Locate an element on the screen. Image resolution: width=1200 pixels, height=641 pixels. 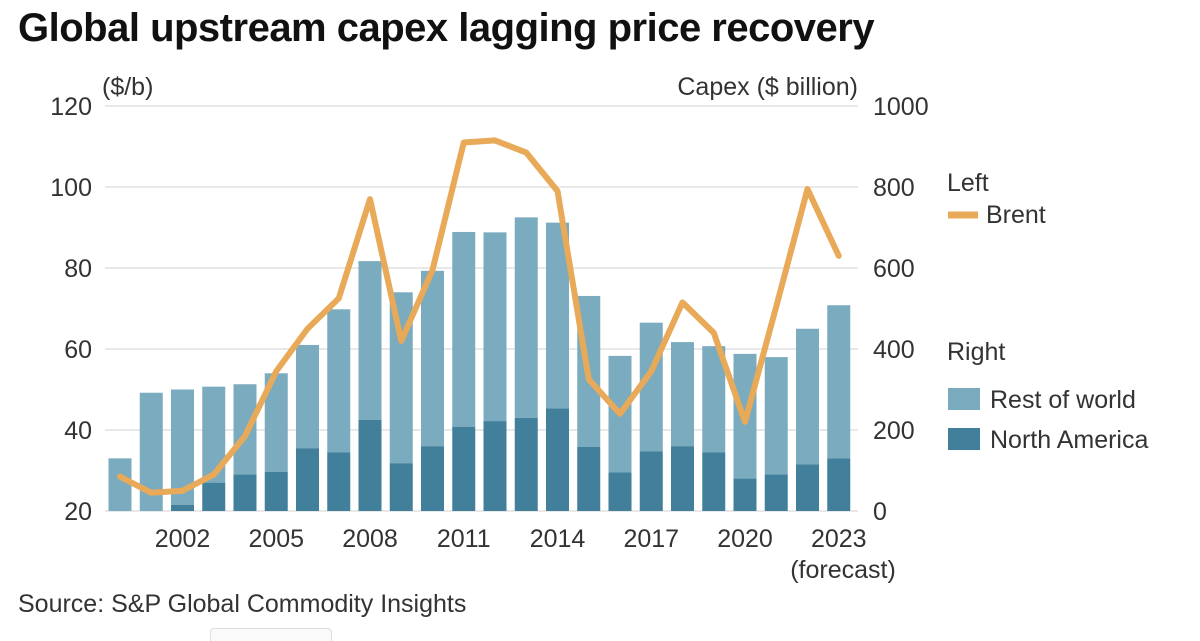
x-tick-label: 2017 is located at coordinates (651, 539).